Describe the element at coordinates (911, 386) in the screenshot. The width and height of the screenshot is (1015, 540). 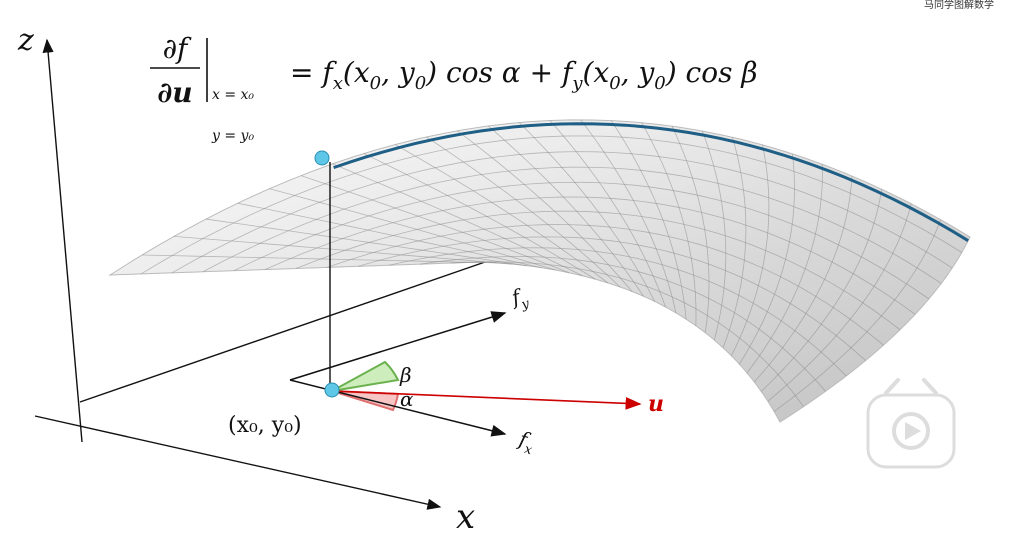
I see `play-ears` at that location.